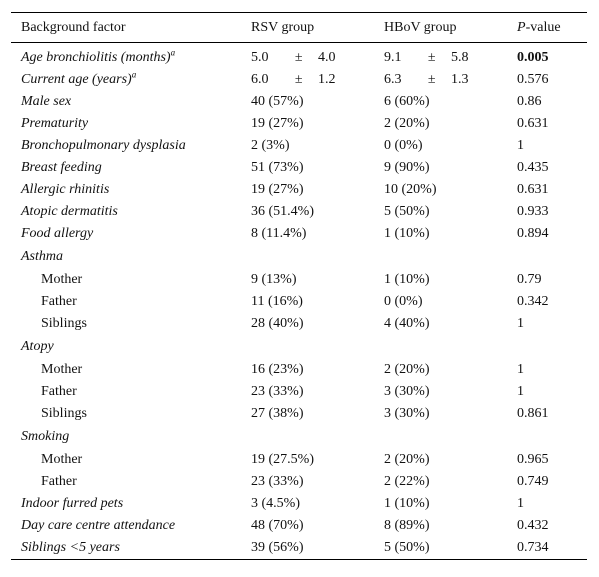 This screenshot has height=577, width=599. I want to click on section-row: Smoking, so click(299, 437).